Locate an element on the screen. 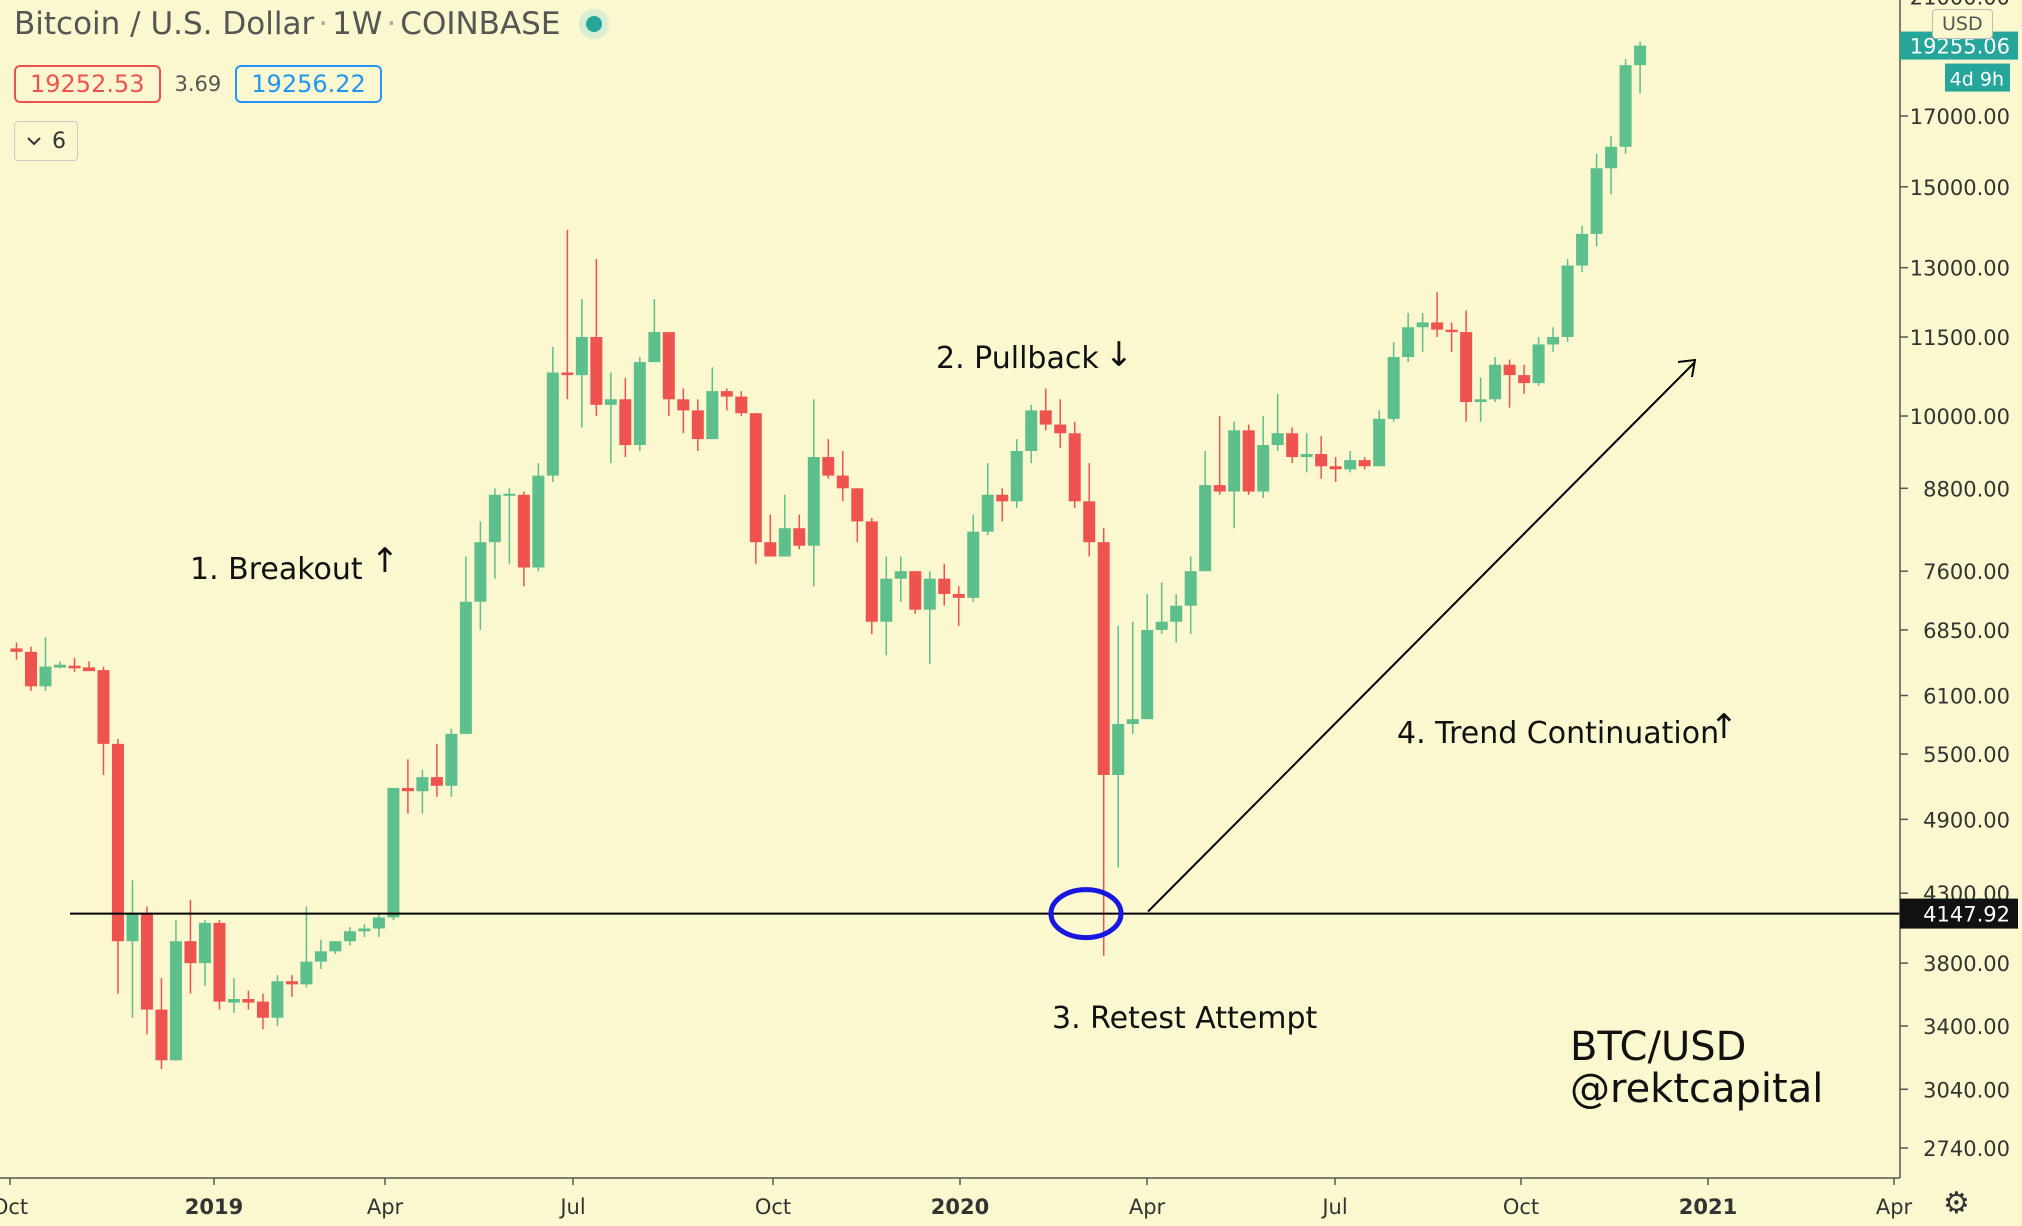  symbol-title: Bitcoin / U.S. Dollar · 1W · COINBASE is located at coordinates (287, 24).